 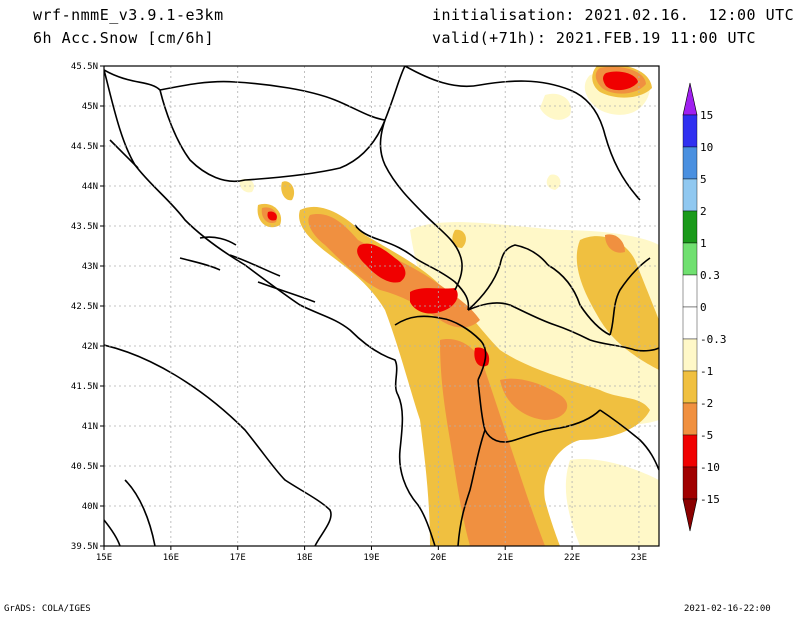 What do you see at coordinates (690, 515) in the screenshot?
I see `colorbar-bottom-triangle` at bounding box center [690, 515].